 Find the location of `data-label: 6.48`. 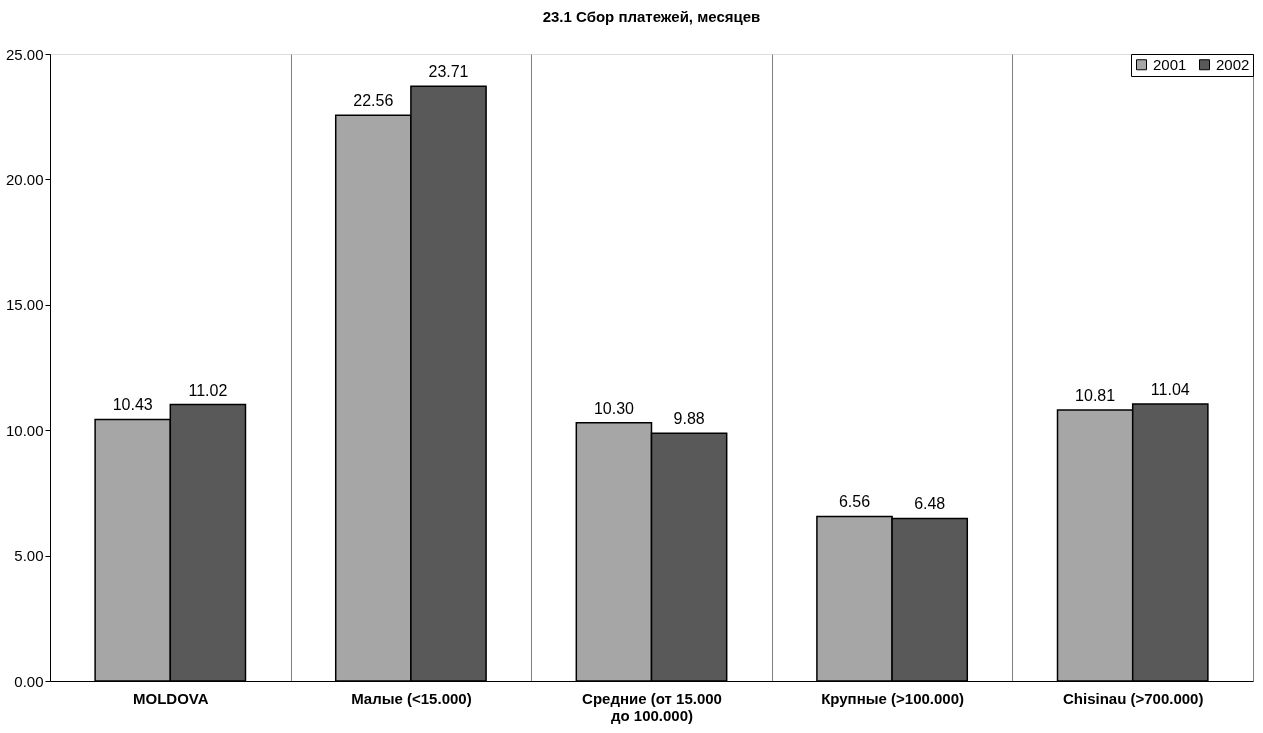

data-label: 6.48 is located at coordinates (930, 504).